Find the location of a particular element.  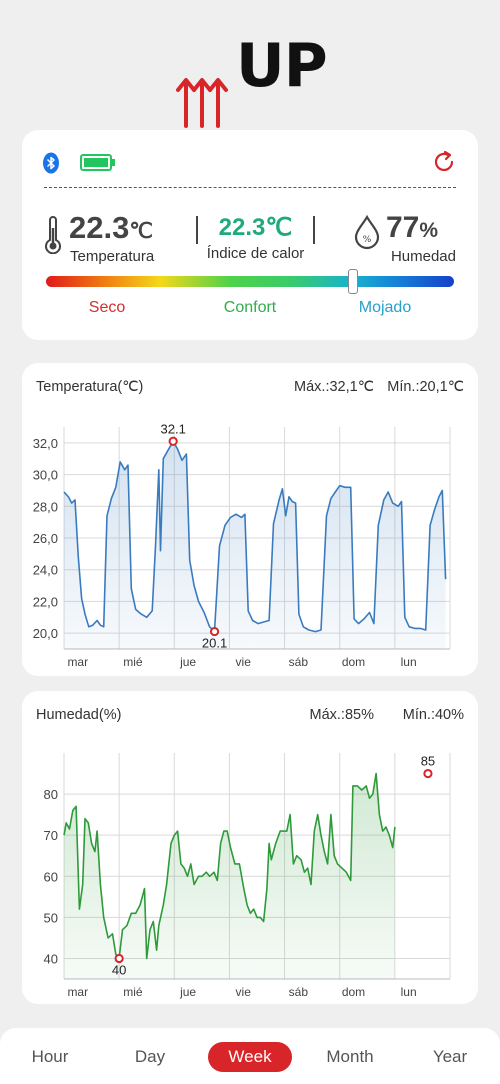

y-tick-label: 32,0 is located at coordinates (45, 443).